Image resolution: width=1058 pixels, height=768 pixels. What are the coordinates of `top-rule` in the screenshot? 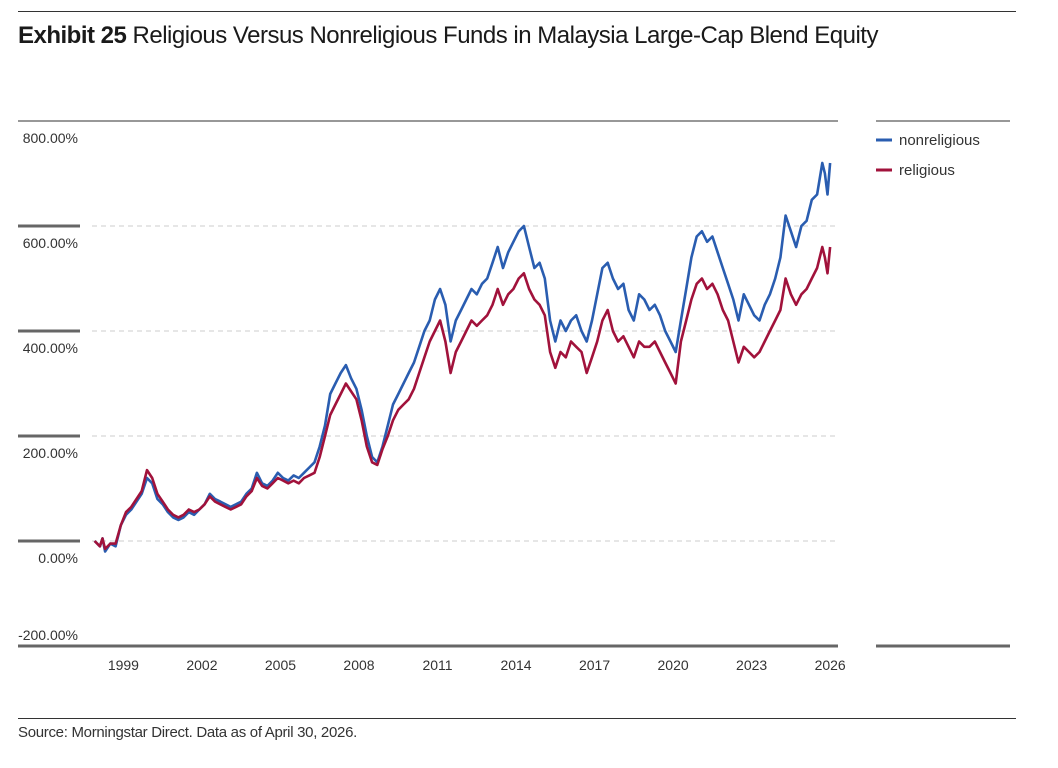 It's located at (517, 11).